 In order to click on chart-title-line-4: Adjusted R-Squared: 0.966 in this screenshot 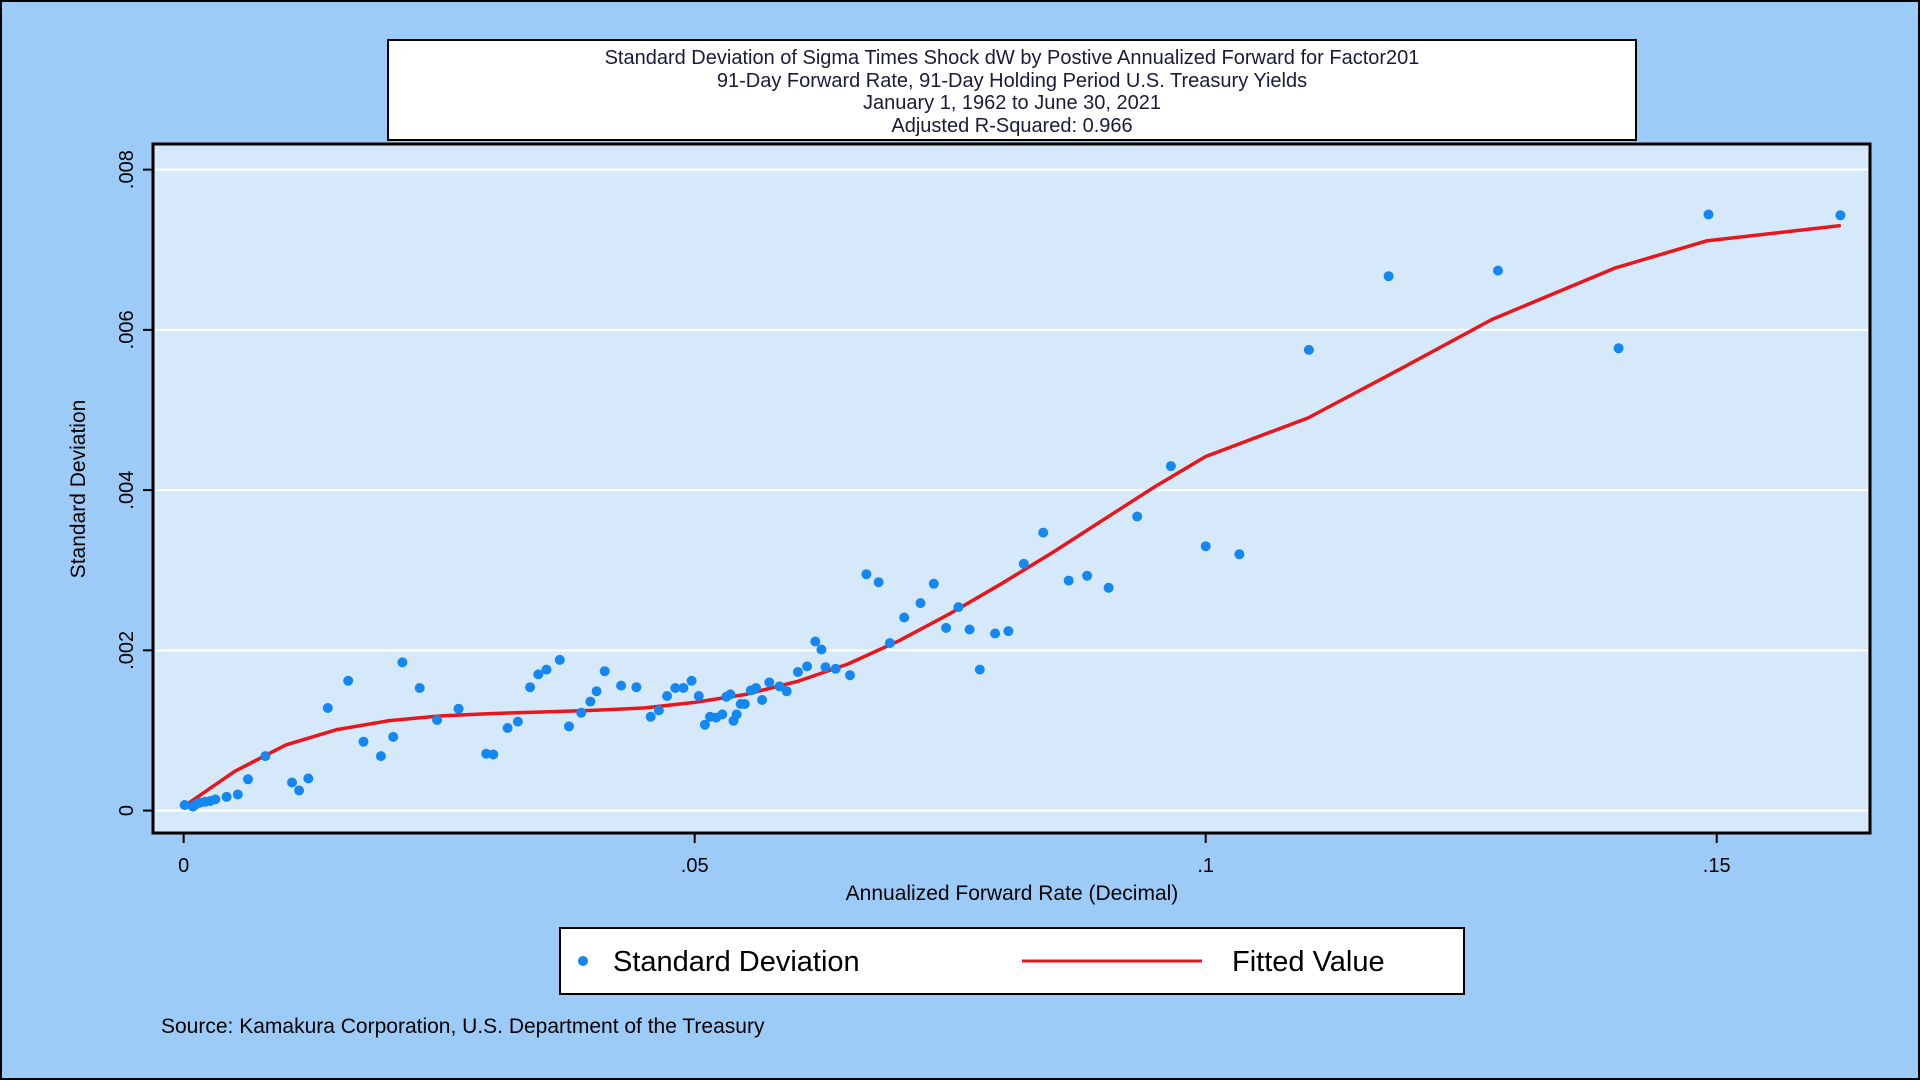, I will do `click(1011, 126)`.